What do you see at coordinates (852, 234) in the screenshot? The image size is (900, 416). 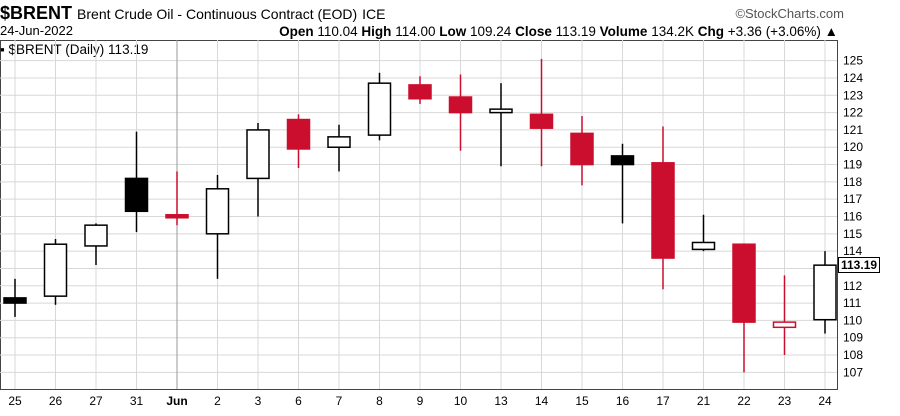 I see `y-tick-label: 115` at bounding box center [852, 234].